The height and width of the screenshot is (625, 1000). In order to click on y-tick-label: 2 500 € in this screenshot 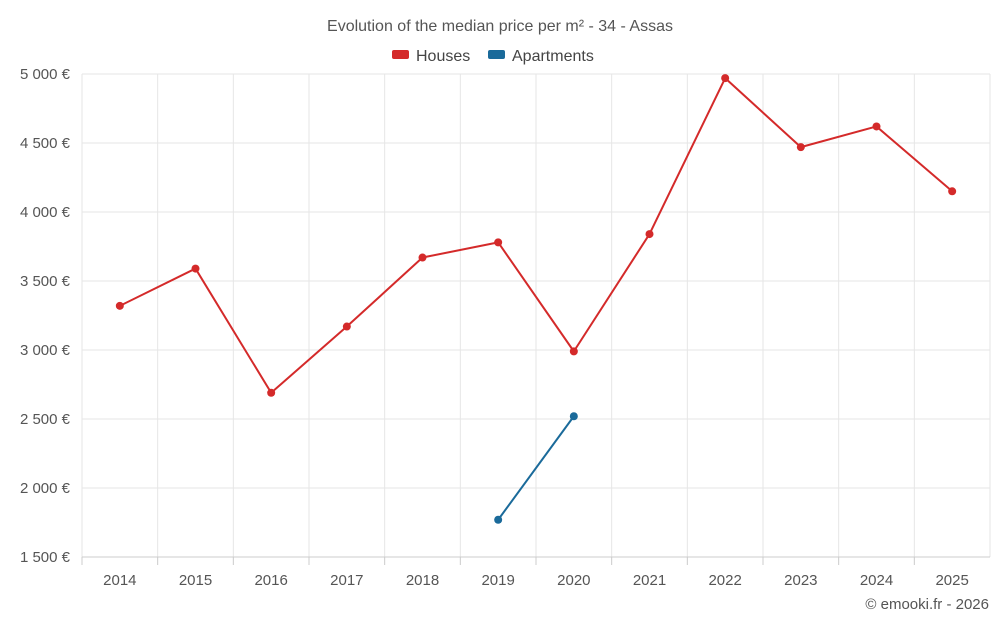, I will do `click(45, 419)`.